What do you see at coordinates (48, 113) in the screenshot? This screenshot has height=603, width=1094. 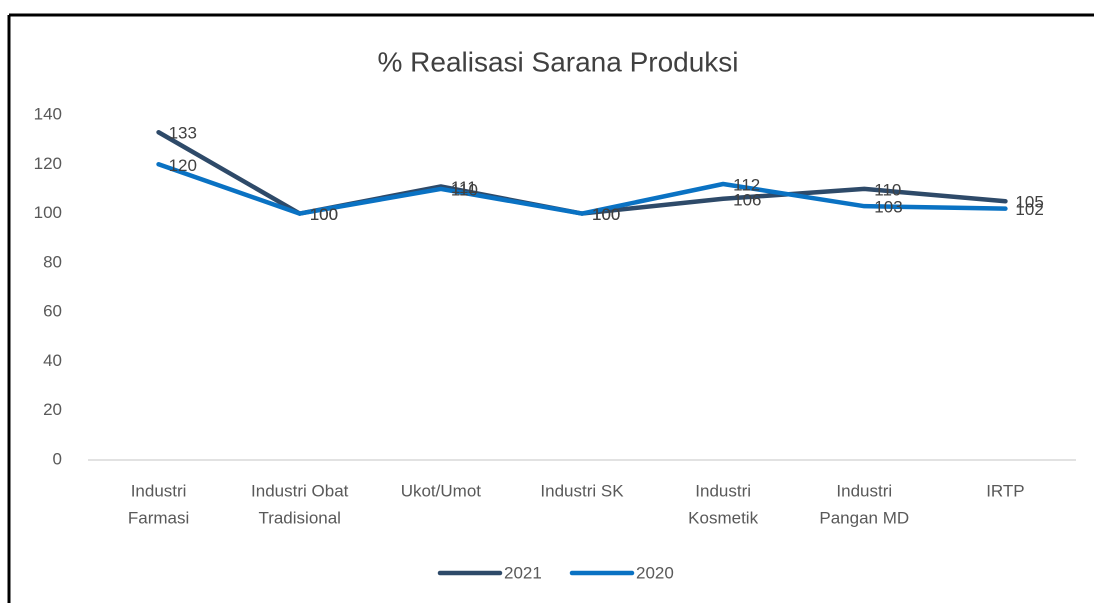 I see `y-tick-label: 140` at bounding box center [48, 113].